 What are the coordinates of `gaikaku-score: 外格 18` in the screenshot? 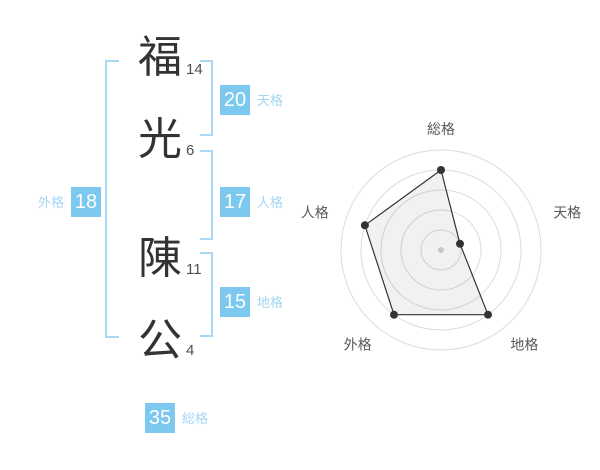 It's located at (70, 202).